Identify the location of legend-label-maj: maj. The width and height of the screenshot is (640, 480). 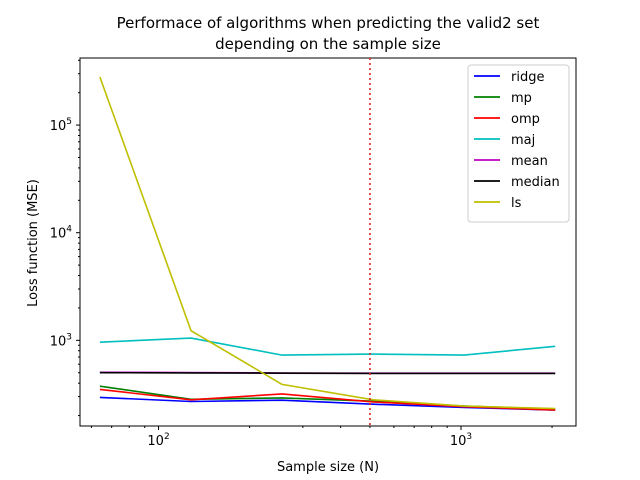
(523, 140).